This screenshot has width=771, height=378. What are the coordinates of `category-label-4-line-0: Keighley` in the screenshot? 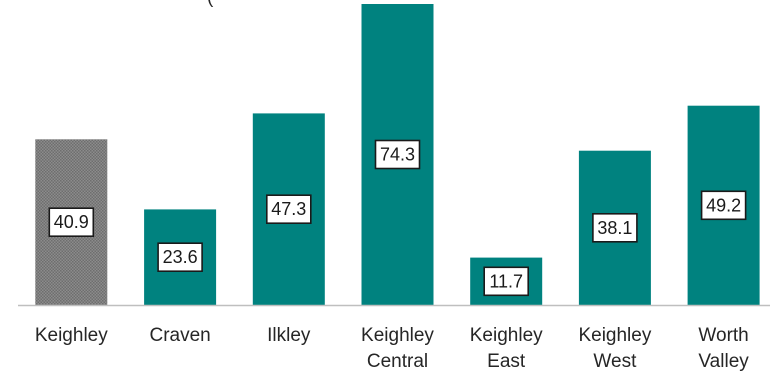 It's located at (506, 335).